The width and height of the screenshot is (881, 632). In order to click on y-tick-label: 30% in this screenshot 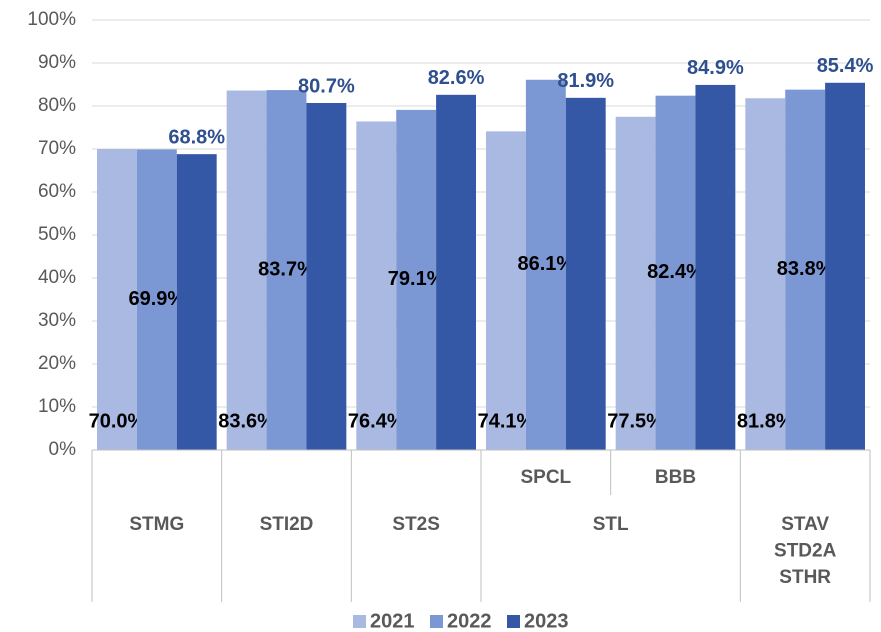, I will do `click(57, 320)`.